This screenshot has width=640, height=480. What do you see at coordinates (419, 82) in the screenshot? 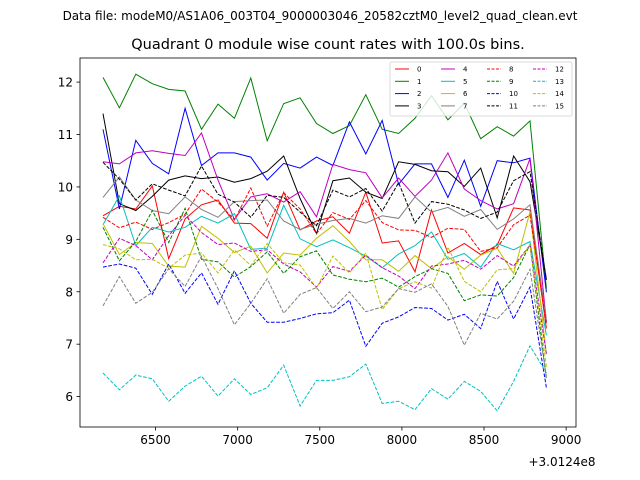
I see `legend-label-1: 1` at bounding box center [419, 82].